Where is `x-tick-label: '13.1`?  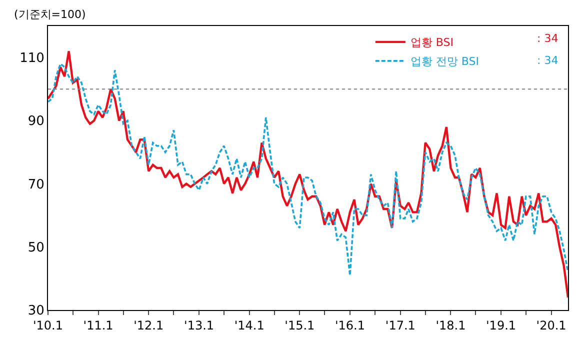 x-tick-label: '13.1 is located at coordinates (199, 325).